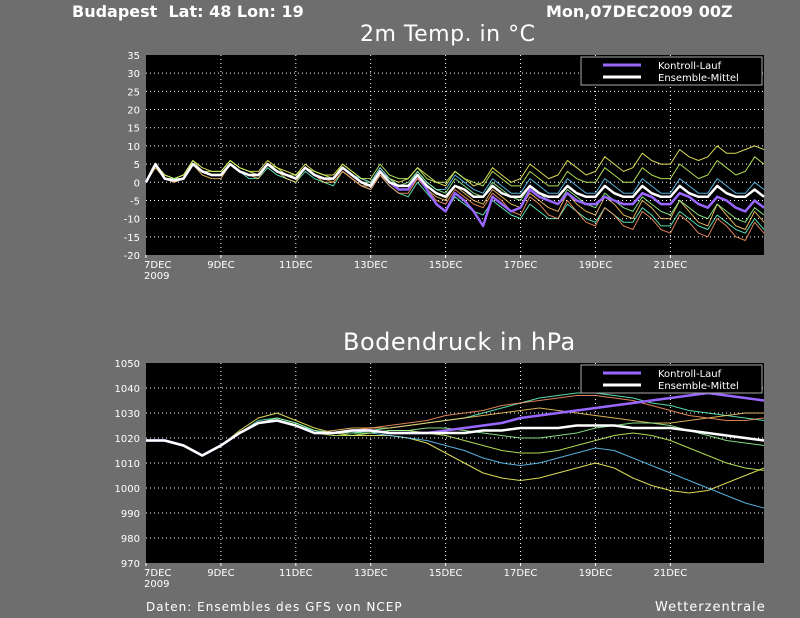  What do you see at coordinates (127, 364) in the screenshot?
I see `y-tick-label: 1050` at bounding box center [127, 364].